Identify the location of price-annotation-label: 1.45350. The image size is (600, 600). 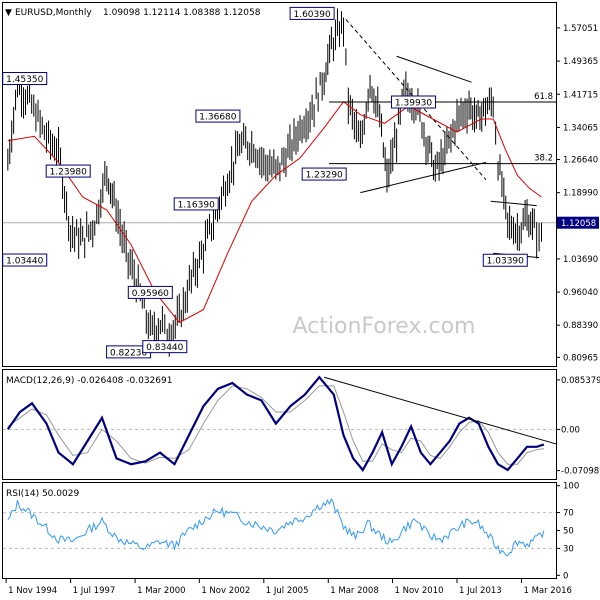
(24, 80).